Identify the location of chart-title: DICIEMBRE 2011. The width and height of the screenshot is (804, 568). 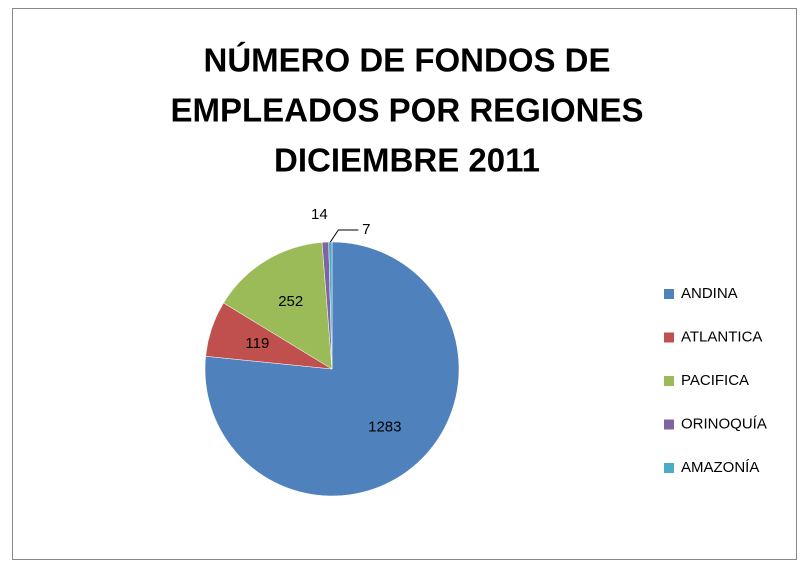
(407, 160).